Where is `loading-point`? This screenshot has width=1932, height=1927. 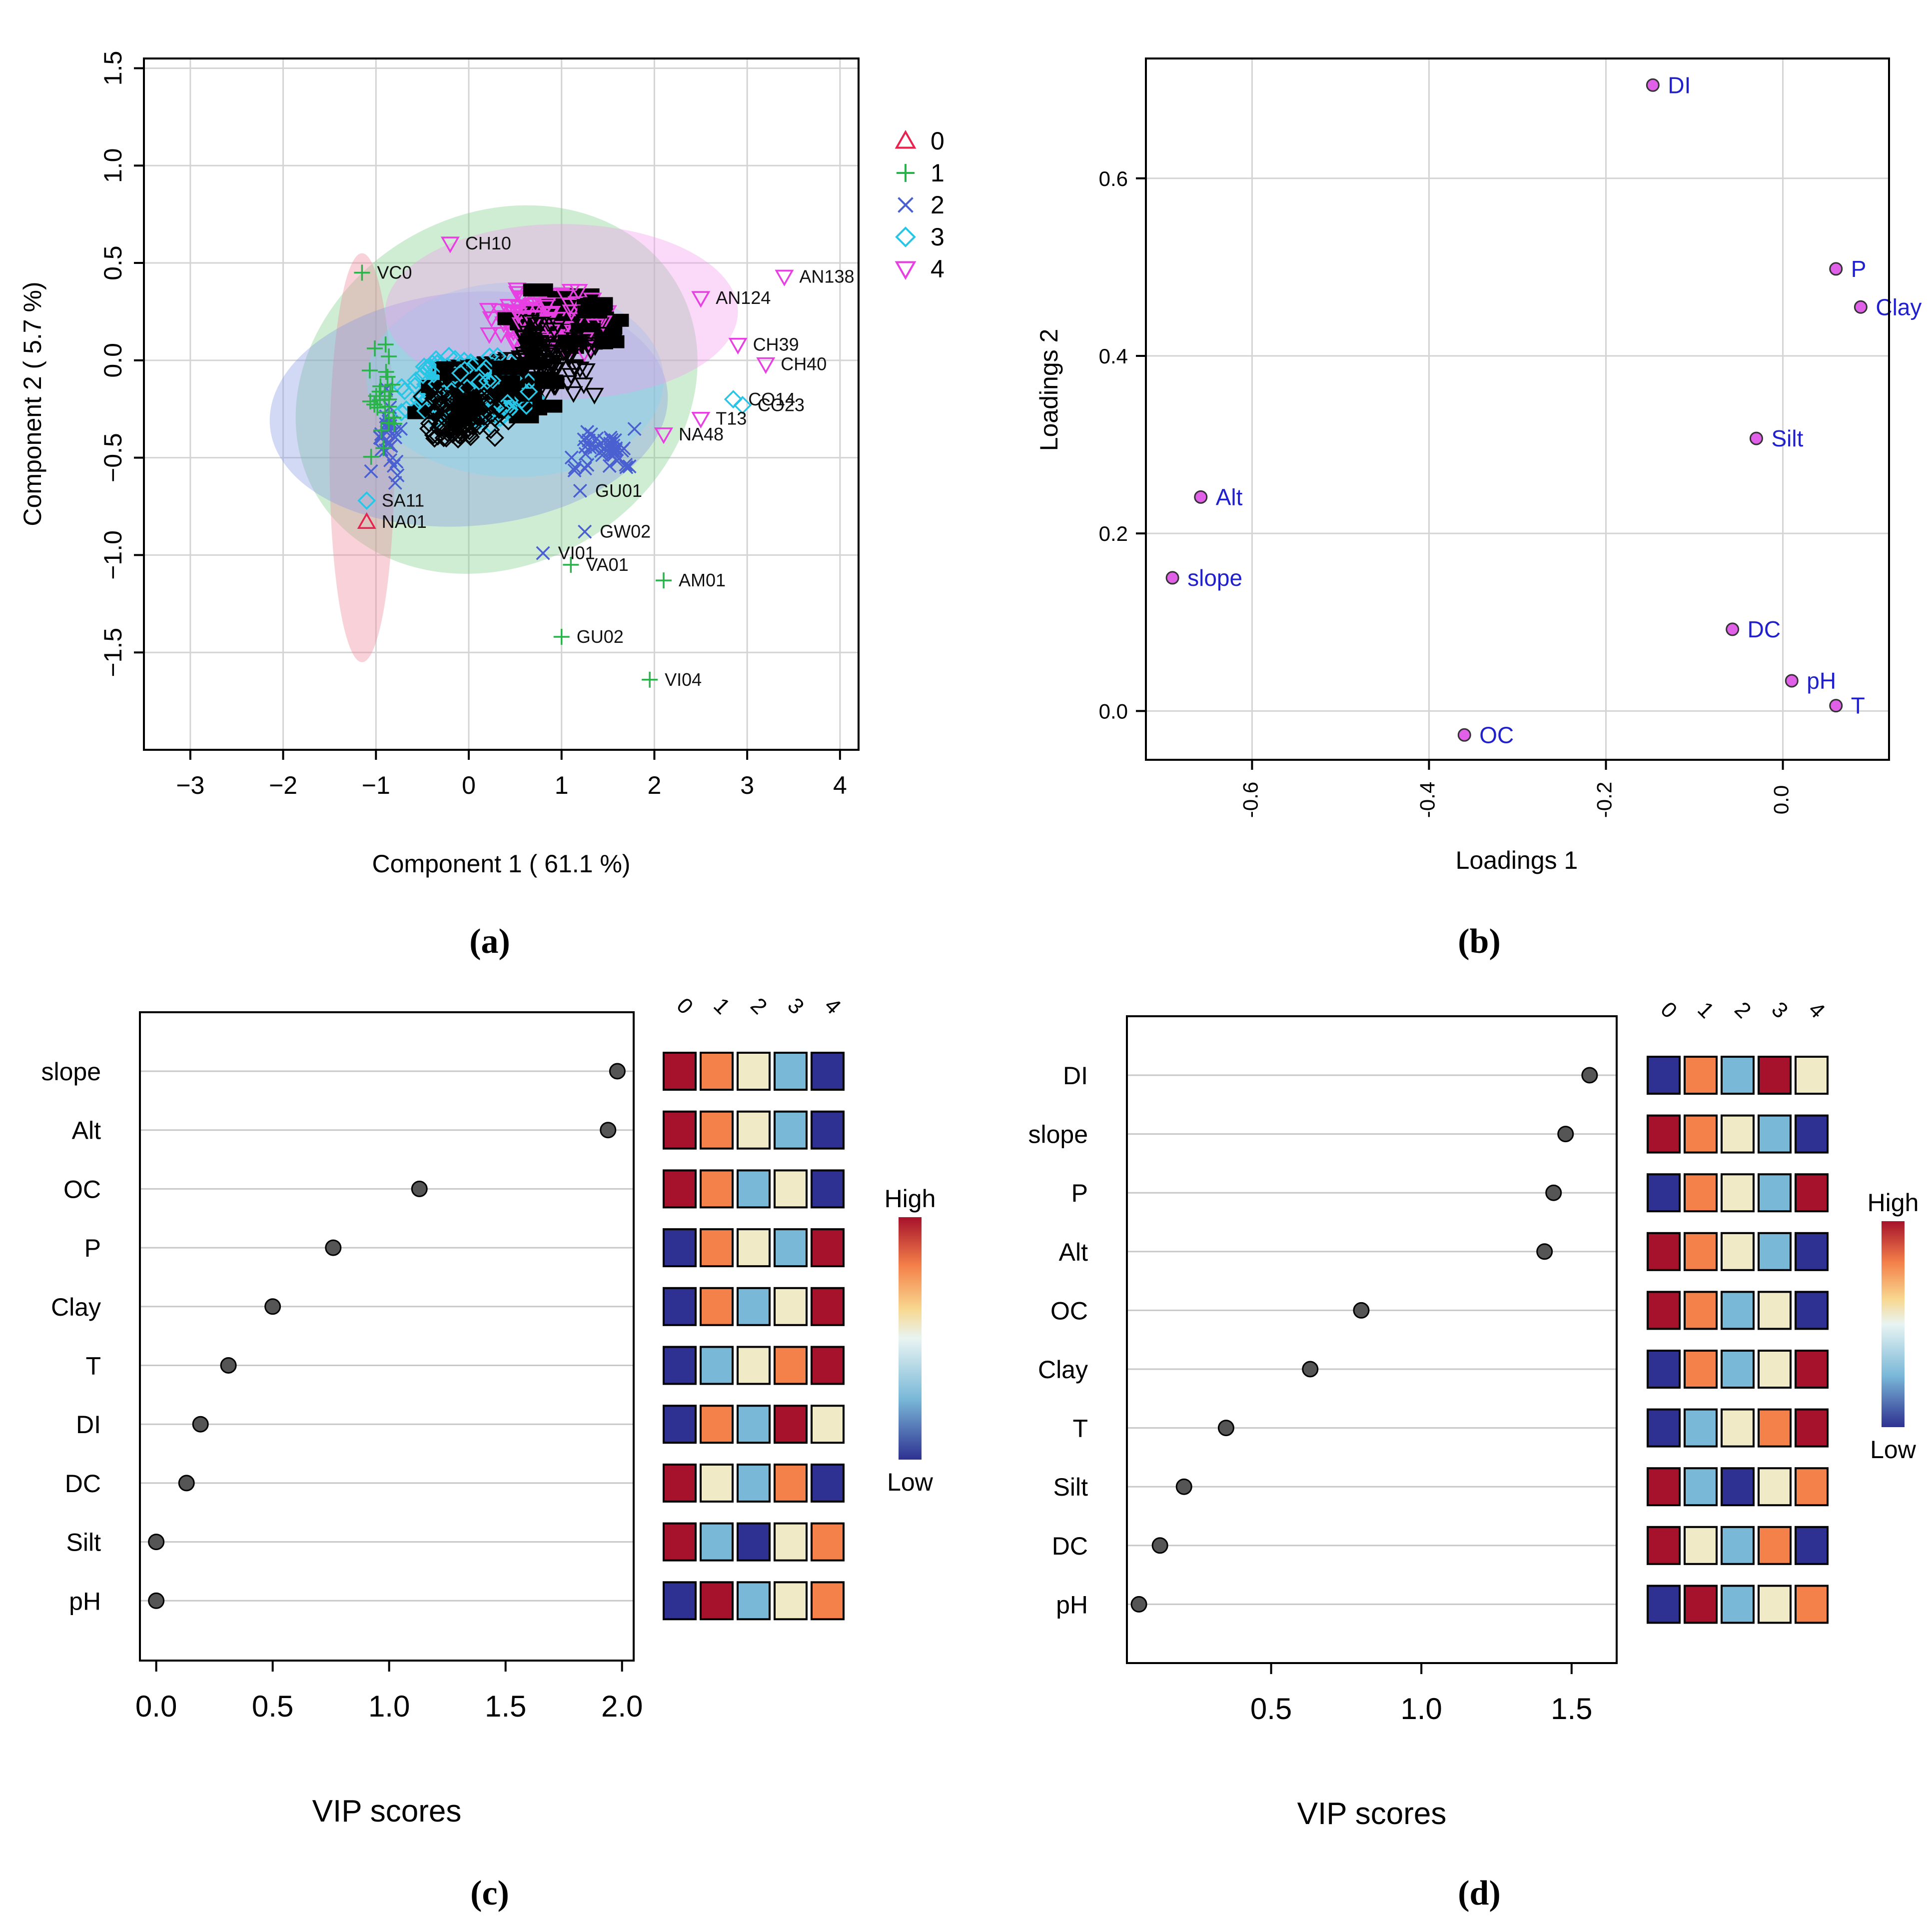
loading-point is located at coordinates (1861, 307).